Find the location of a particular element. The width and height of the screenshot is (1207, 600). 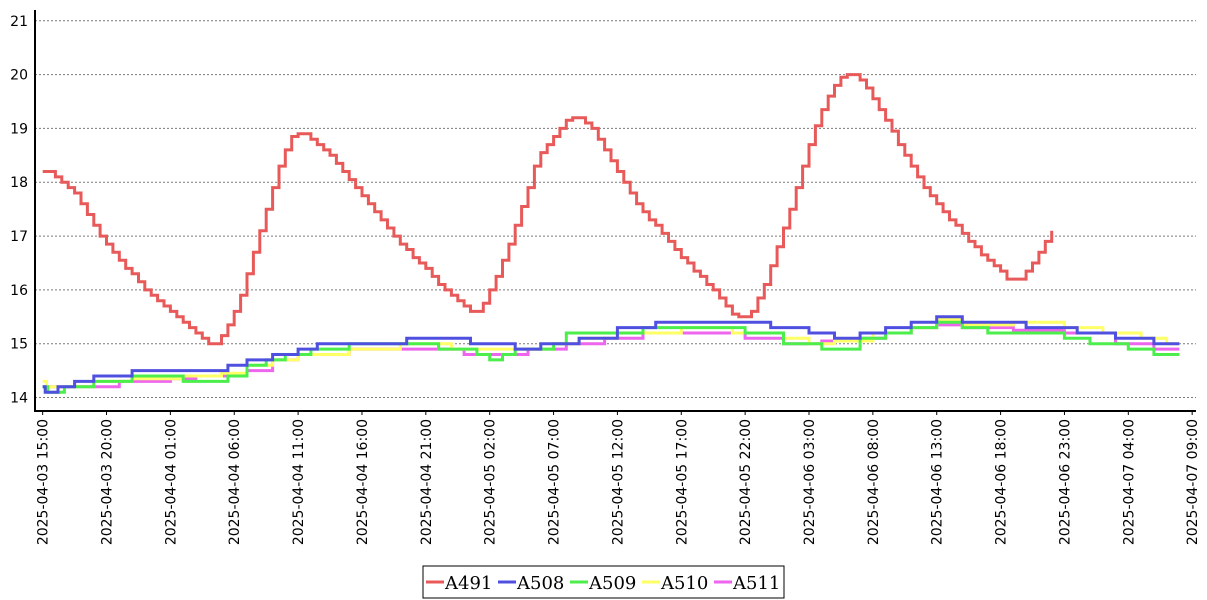

legend-item-a509: A509 is located at coordinates (612, 583).